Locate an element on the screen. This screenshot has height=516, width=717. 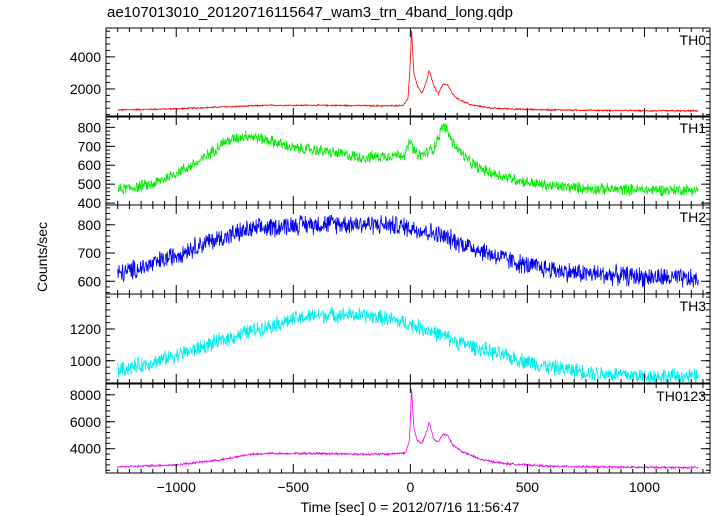
panel-label: TH2 is located at coordinates (693, 217).